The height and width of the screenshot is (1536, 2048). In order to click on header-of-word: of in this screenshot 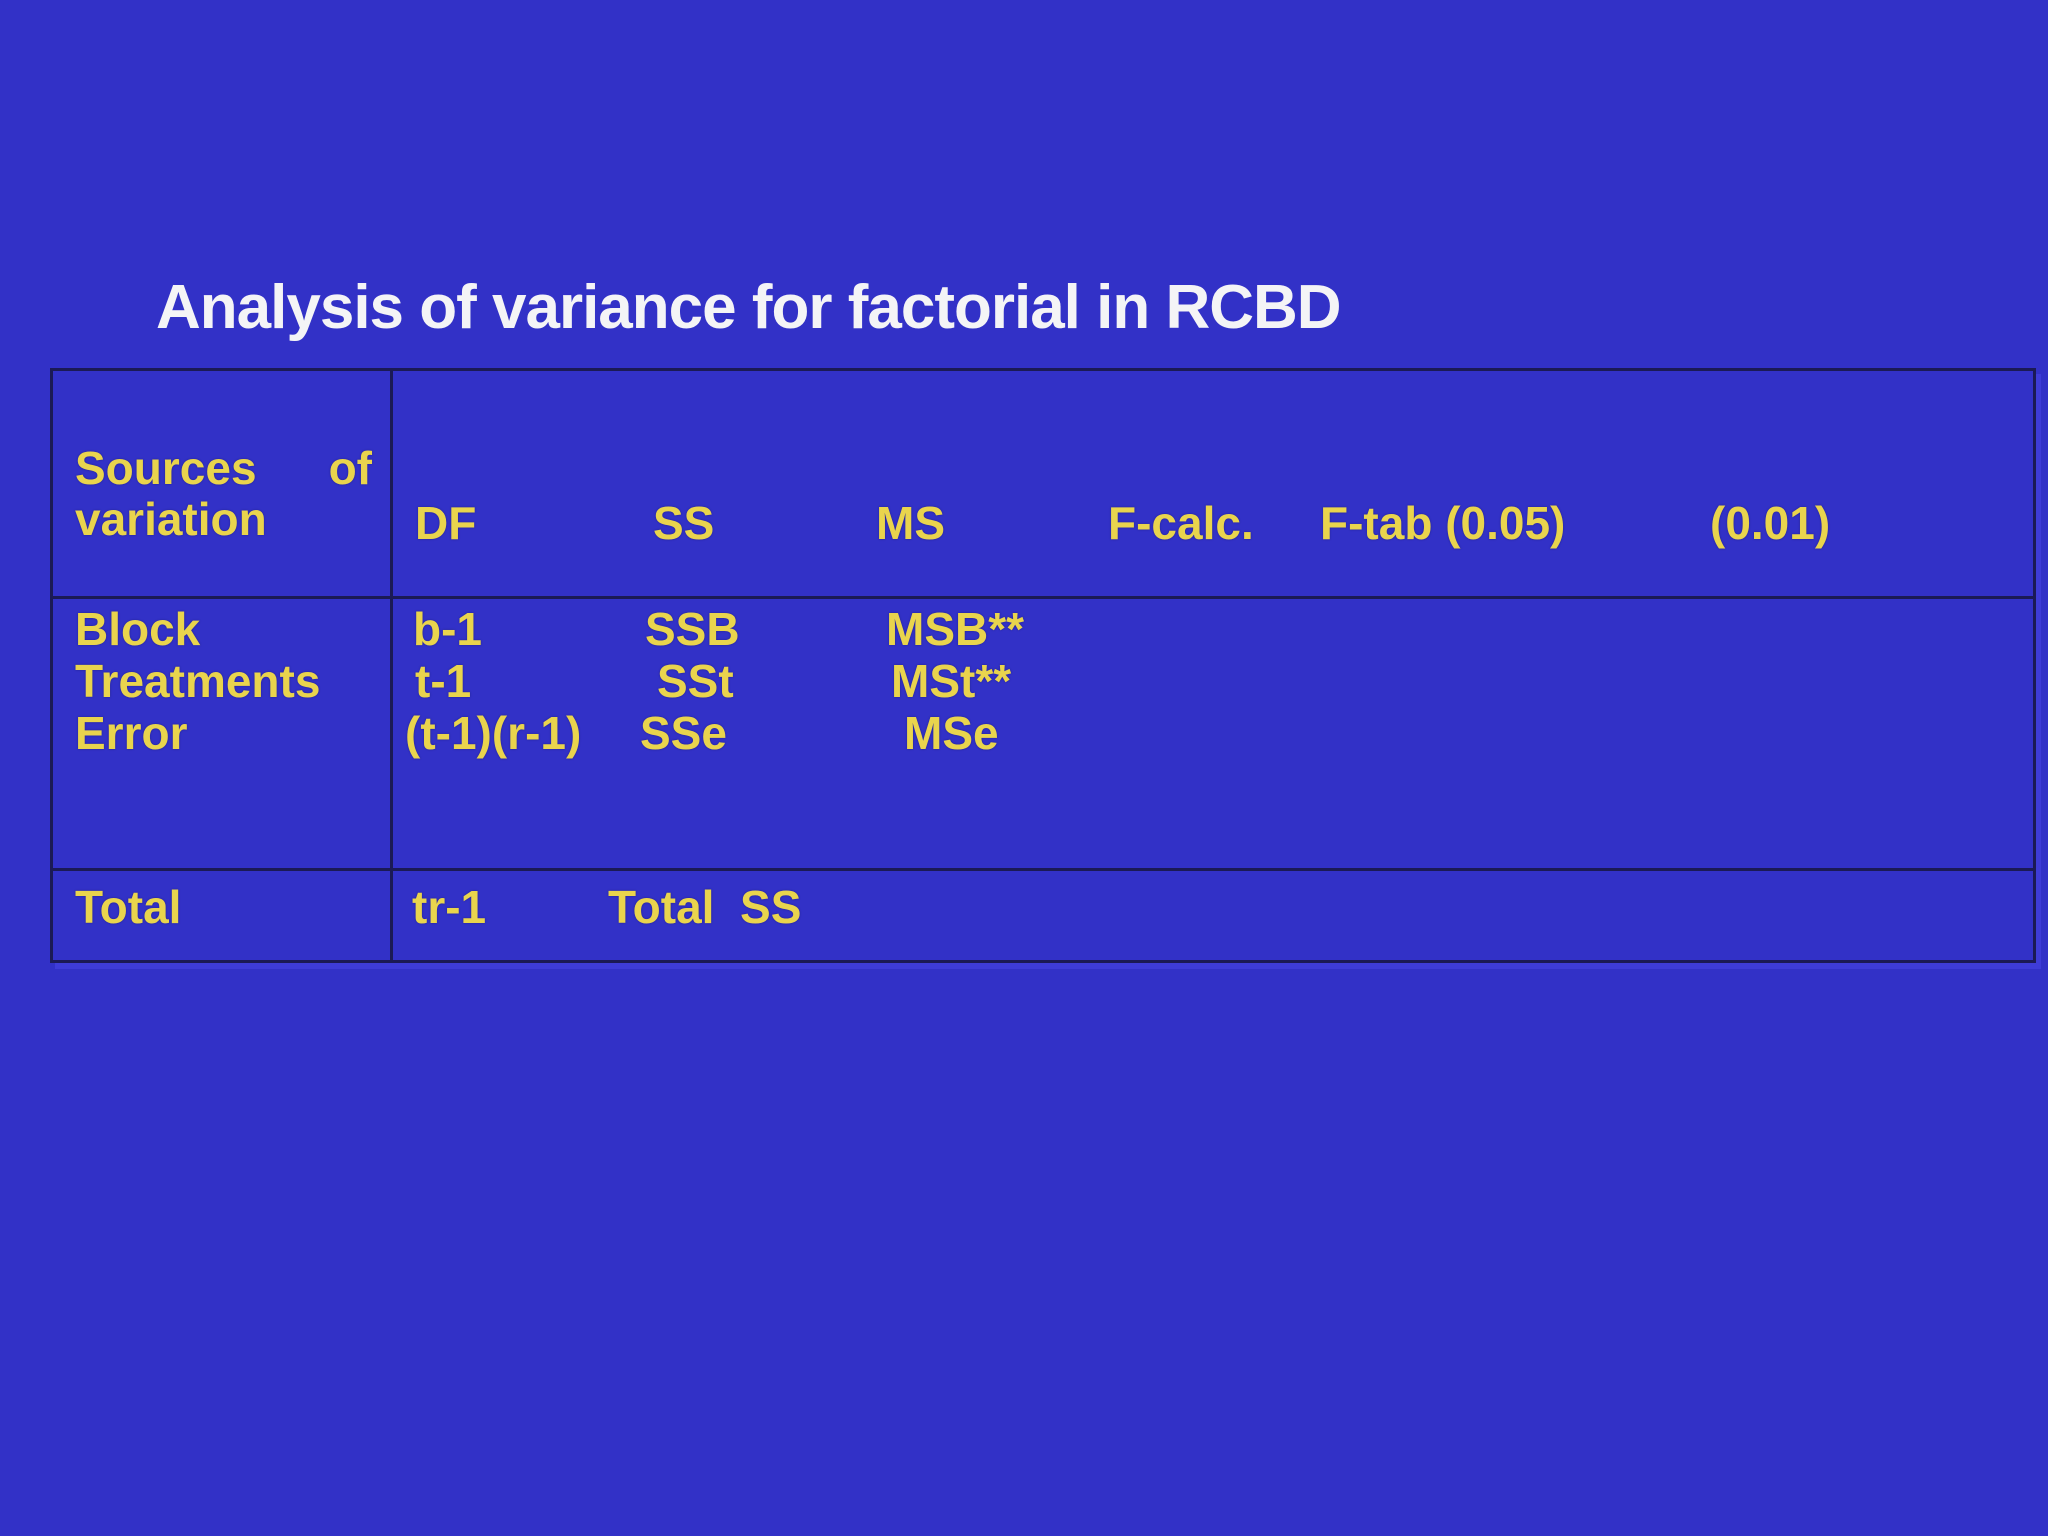, I will do `click(350, 468)`.